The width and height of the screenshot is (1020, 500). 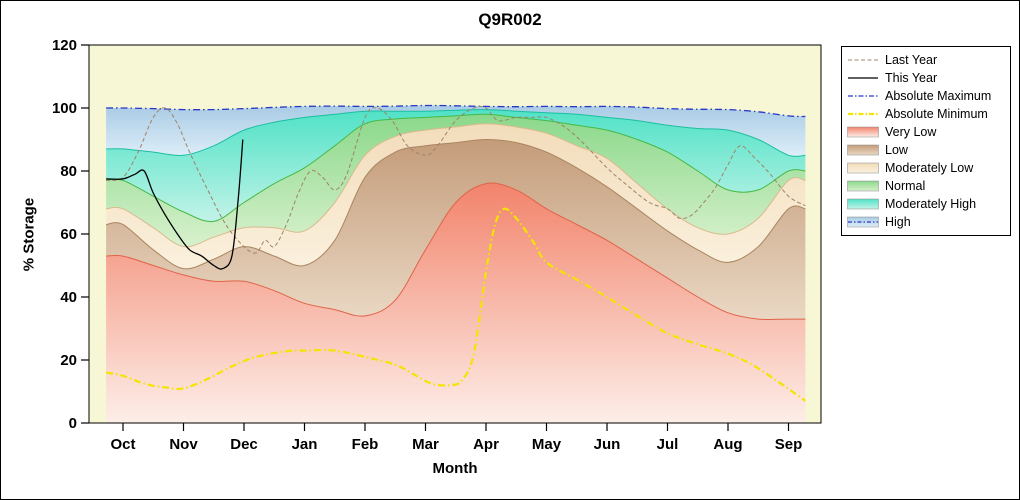 I want to click on legend-label: Very Low, so click(x=911, y=132).